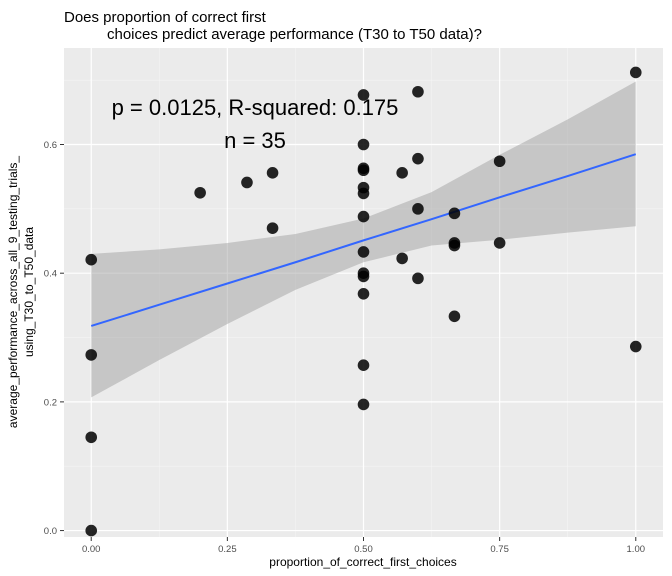  I want to click on y-axis-title-line2: using_T30_to_T50_data, so click(29, 292).